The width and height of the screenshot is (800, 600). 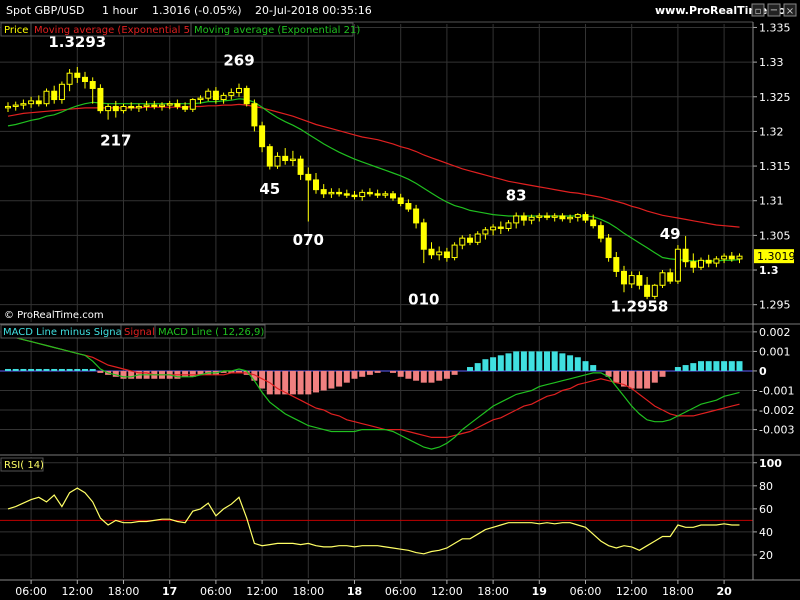 I want to click on price-y-tick-label: 1.32, so click(x=771, y=131).